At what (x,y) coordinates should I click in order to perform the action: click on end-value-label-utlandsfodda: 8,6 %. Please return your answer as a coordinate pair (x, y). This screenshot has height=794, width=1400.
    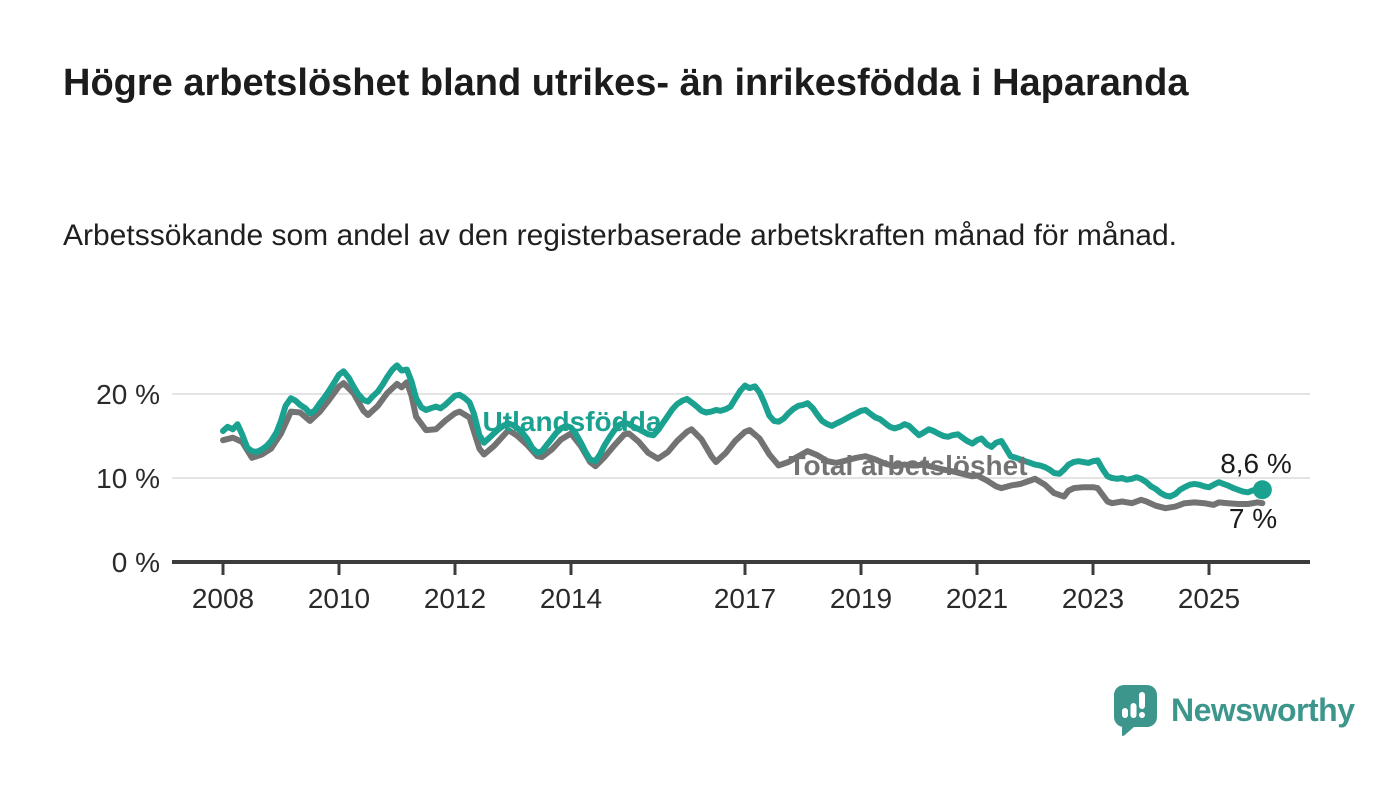
    Looking at the image, I should click on (1256, 463).